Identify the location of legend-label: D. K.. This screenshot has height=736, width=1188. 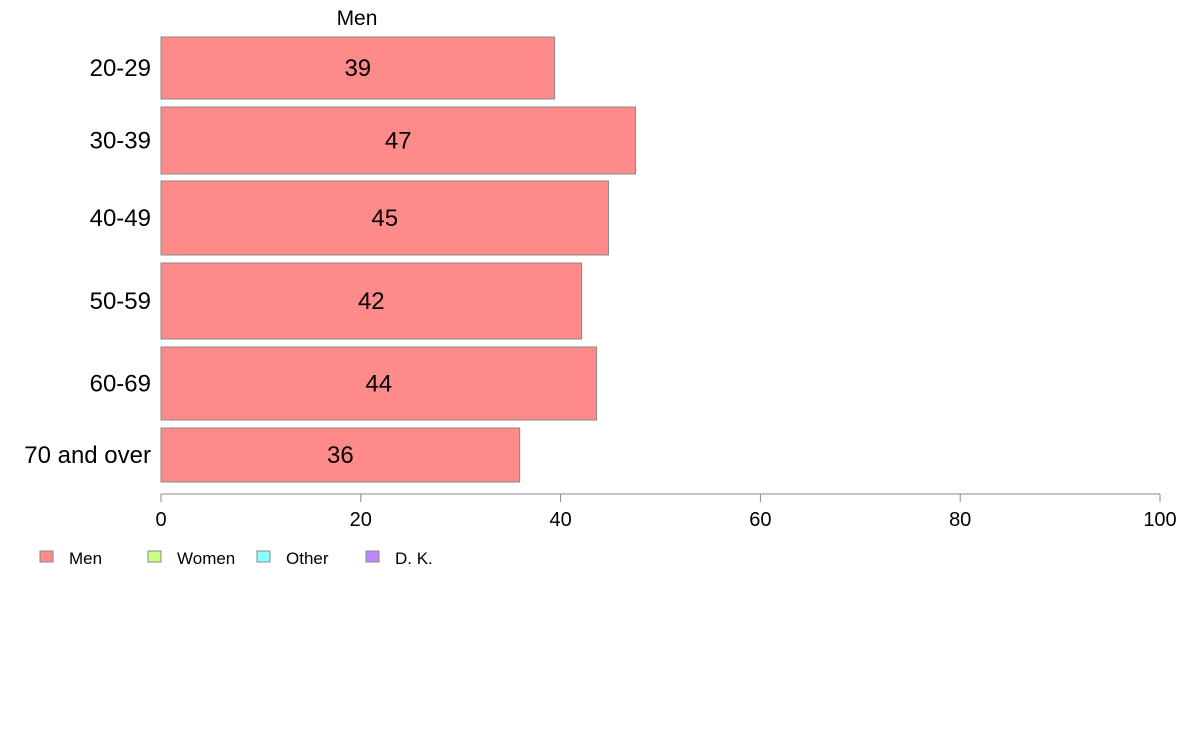
(414, 558).